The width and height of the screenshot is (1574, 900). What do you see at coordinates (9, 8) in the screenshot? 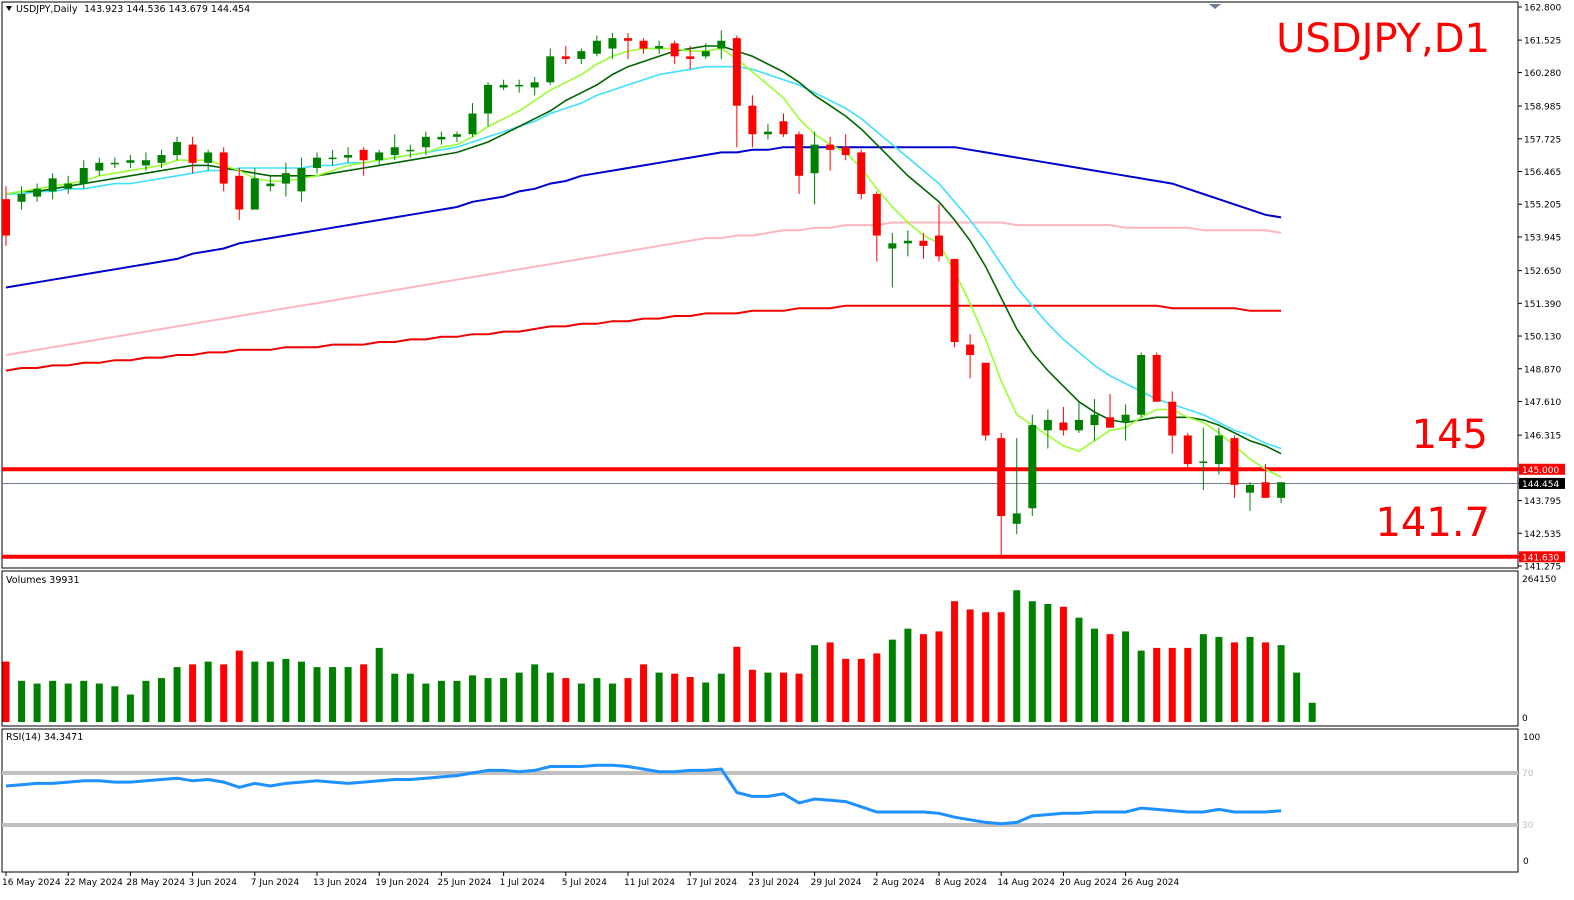
I see `symbol-menu-icon` at bounding box center [9, 8].